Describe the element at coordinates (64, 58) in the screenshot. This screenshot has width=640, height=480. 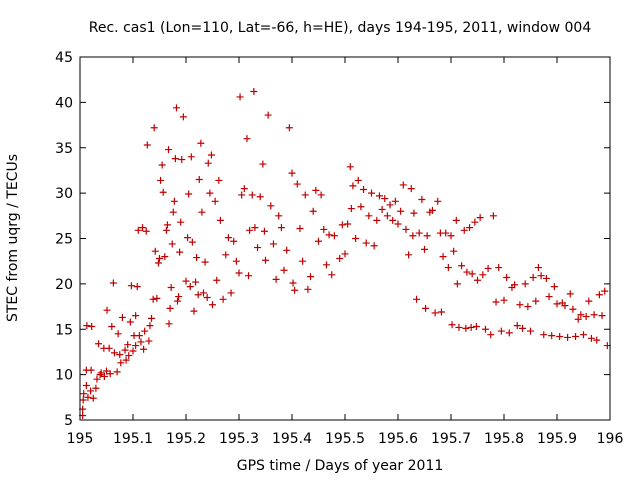
I see `y-tick-label: 45` at that location.